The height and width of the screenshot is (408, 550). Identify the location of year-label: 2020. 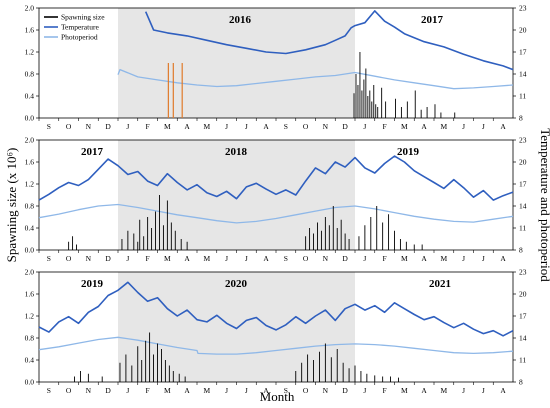
(236, 284).